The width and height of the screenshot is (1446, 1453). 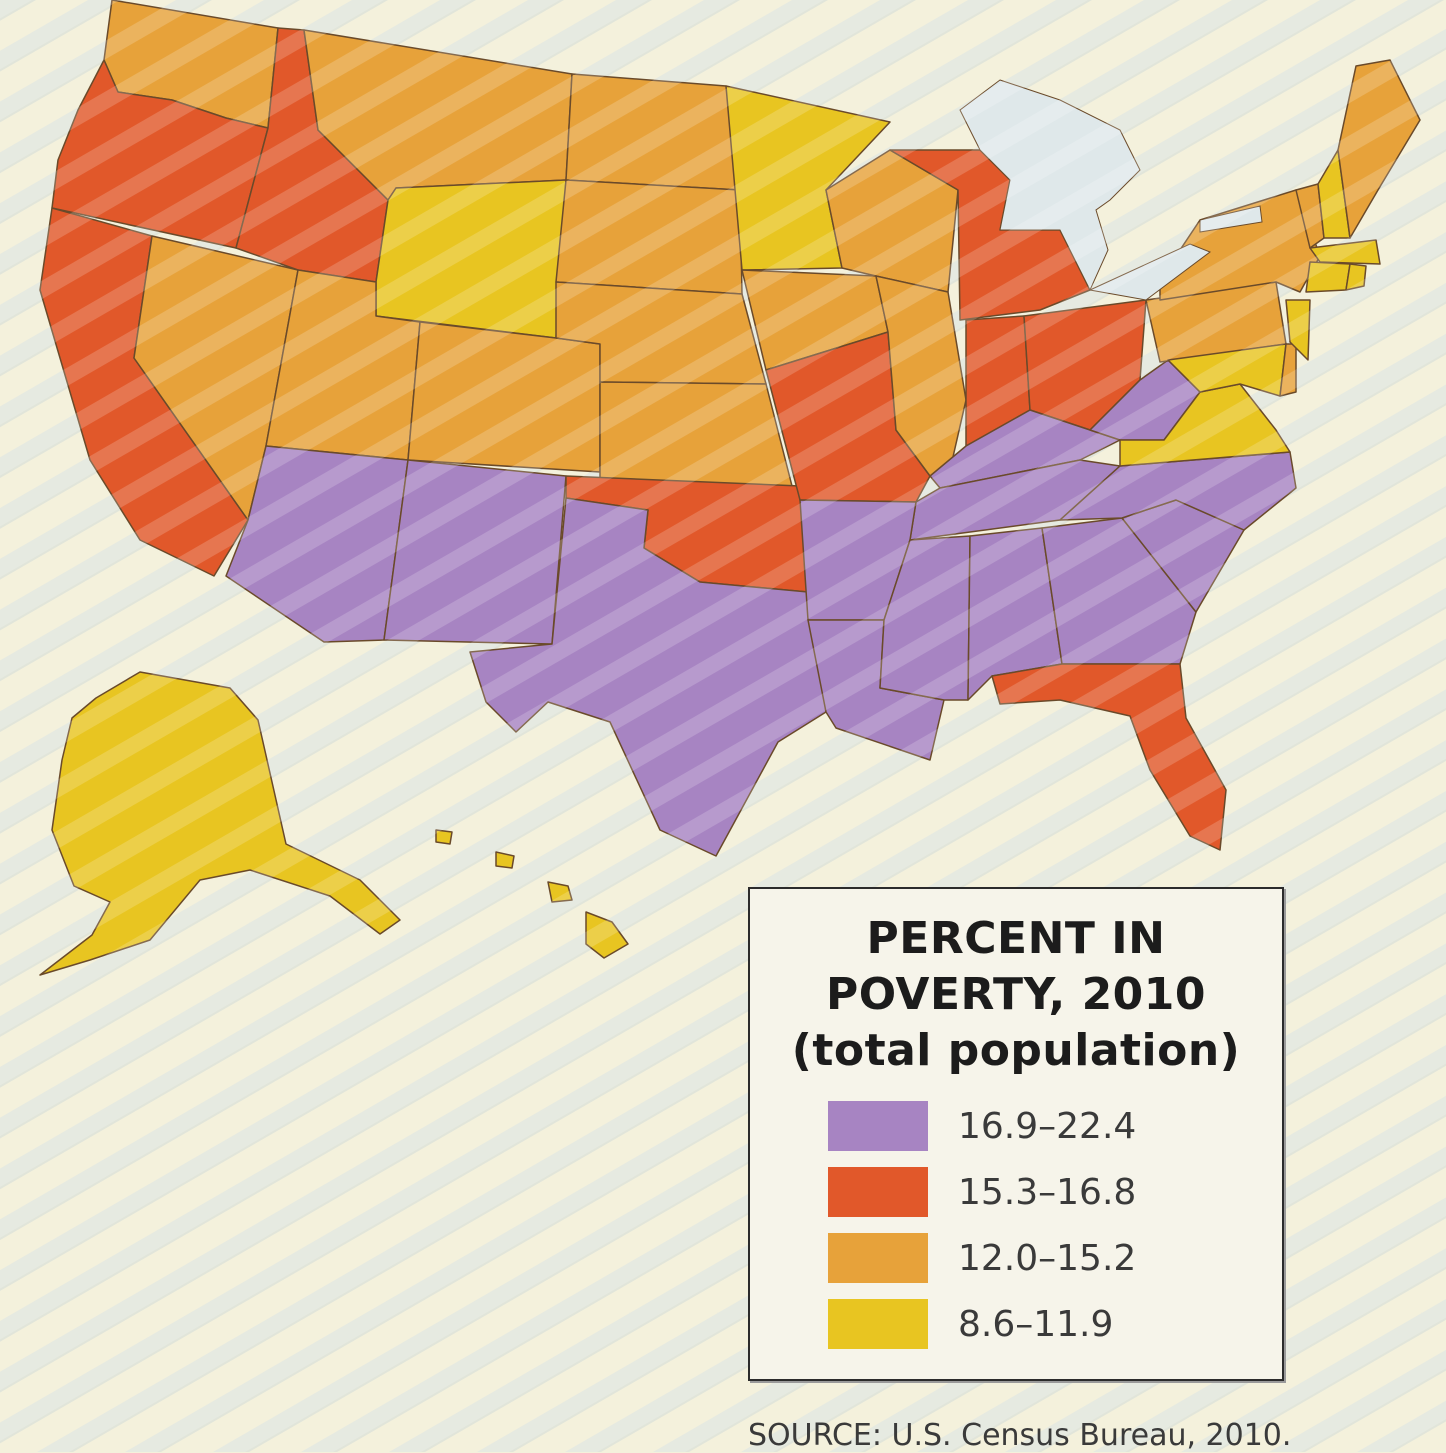 What do you see at coordinates (1328, 277) in the screenshot?
I see `state-connecticut` at bounding box center [1328, 277].